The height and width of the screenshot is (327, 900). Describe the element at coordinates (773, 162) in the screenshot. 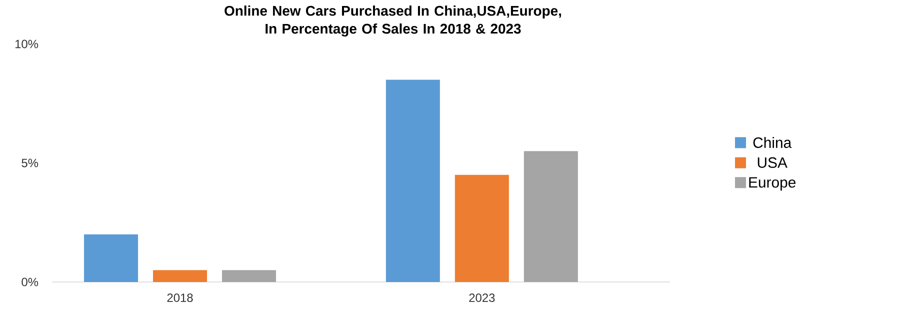

I see `legend-label: USA` at that location.